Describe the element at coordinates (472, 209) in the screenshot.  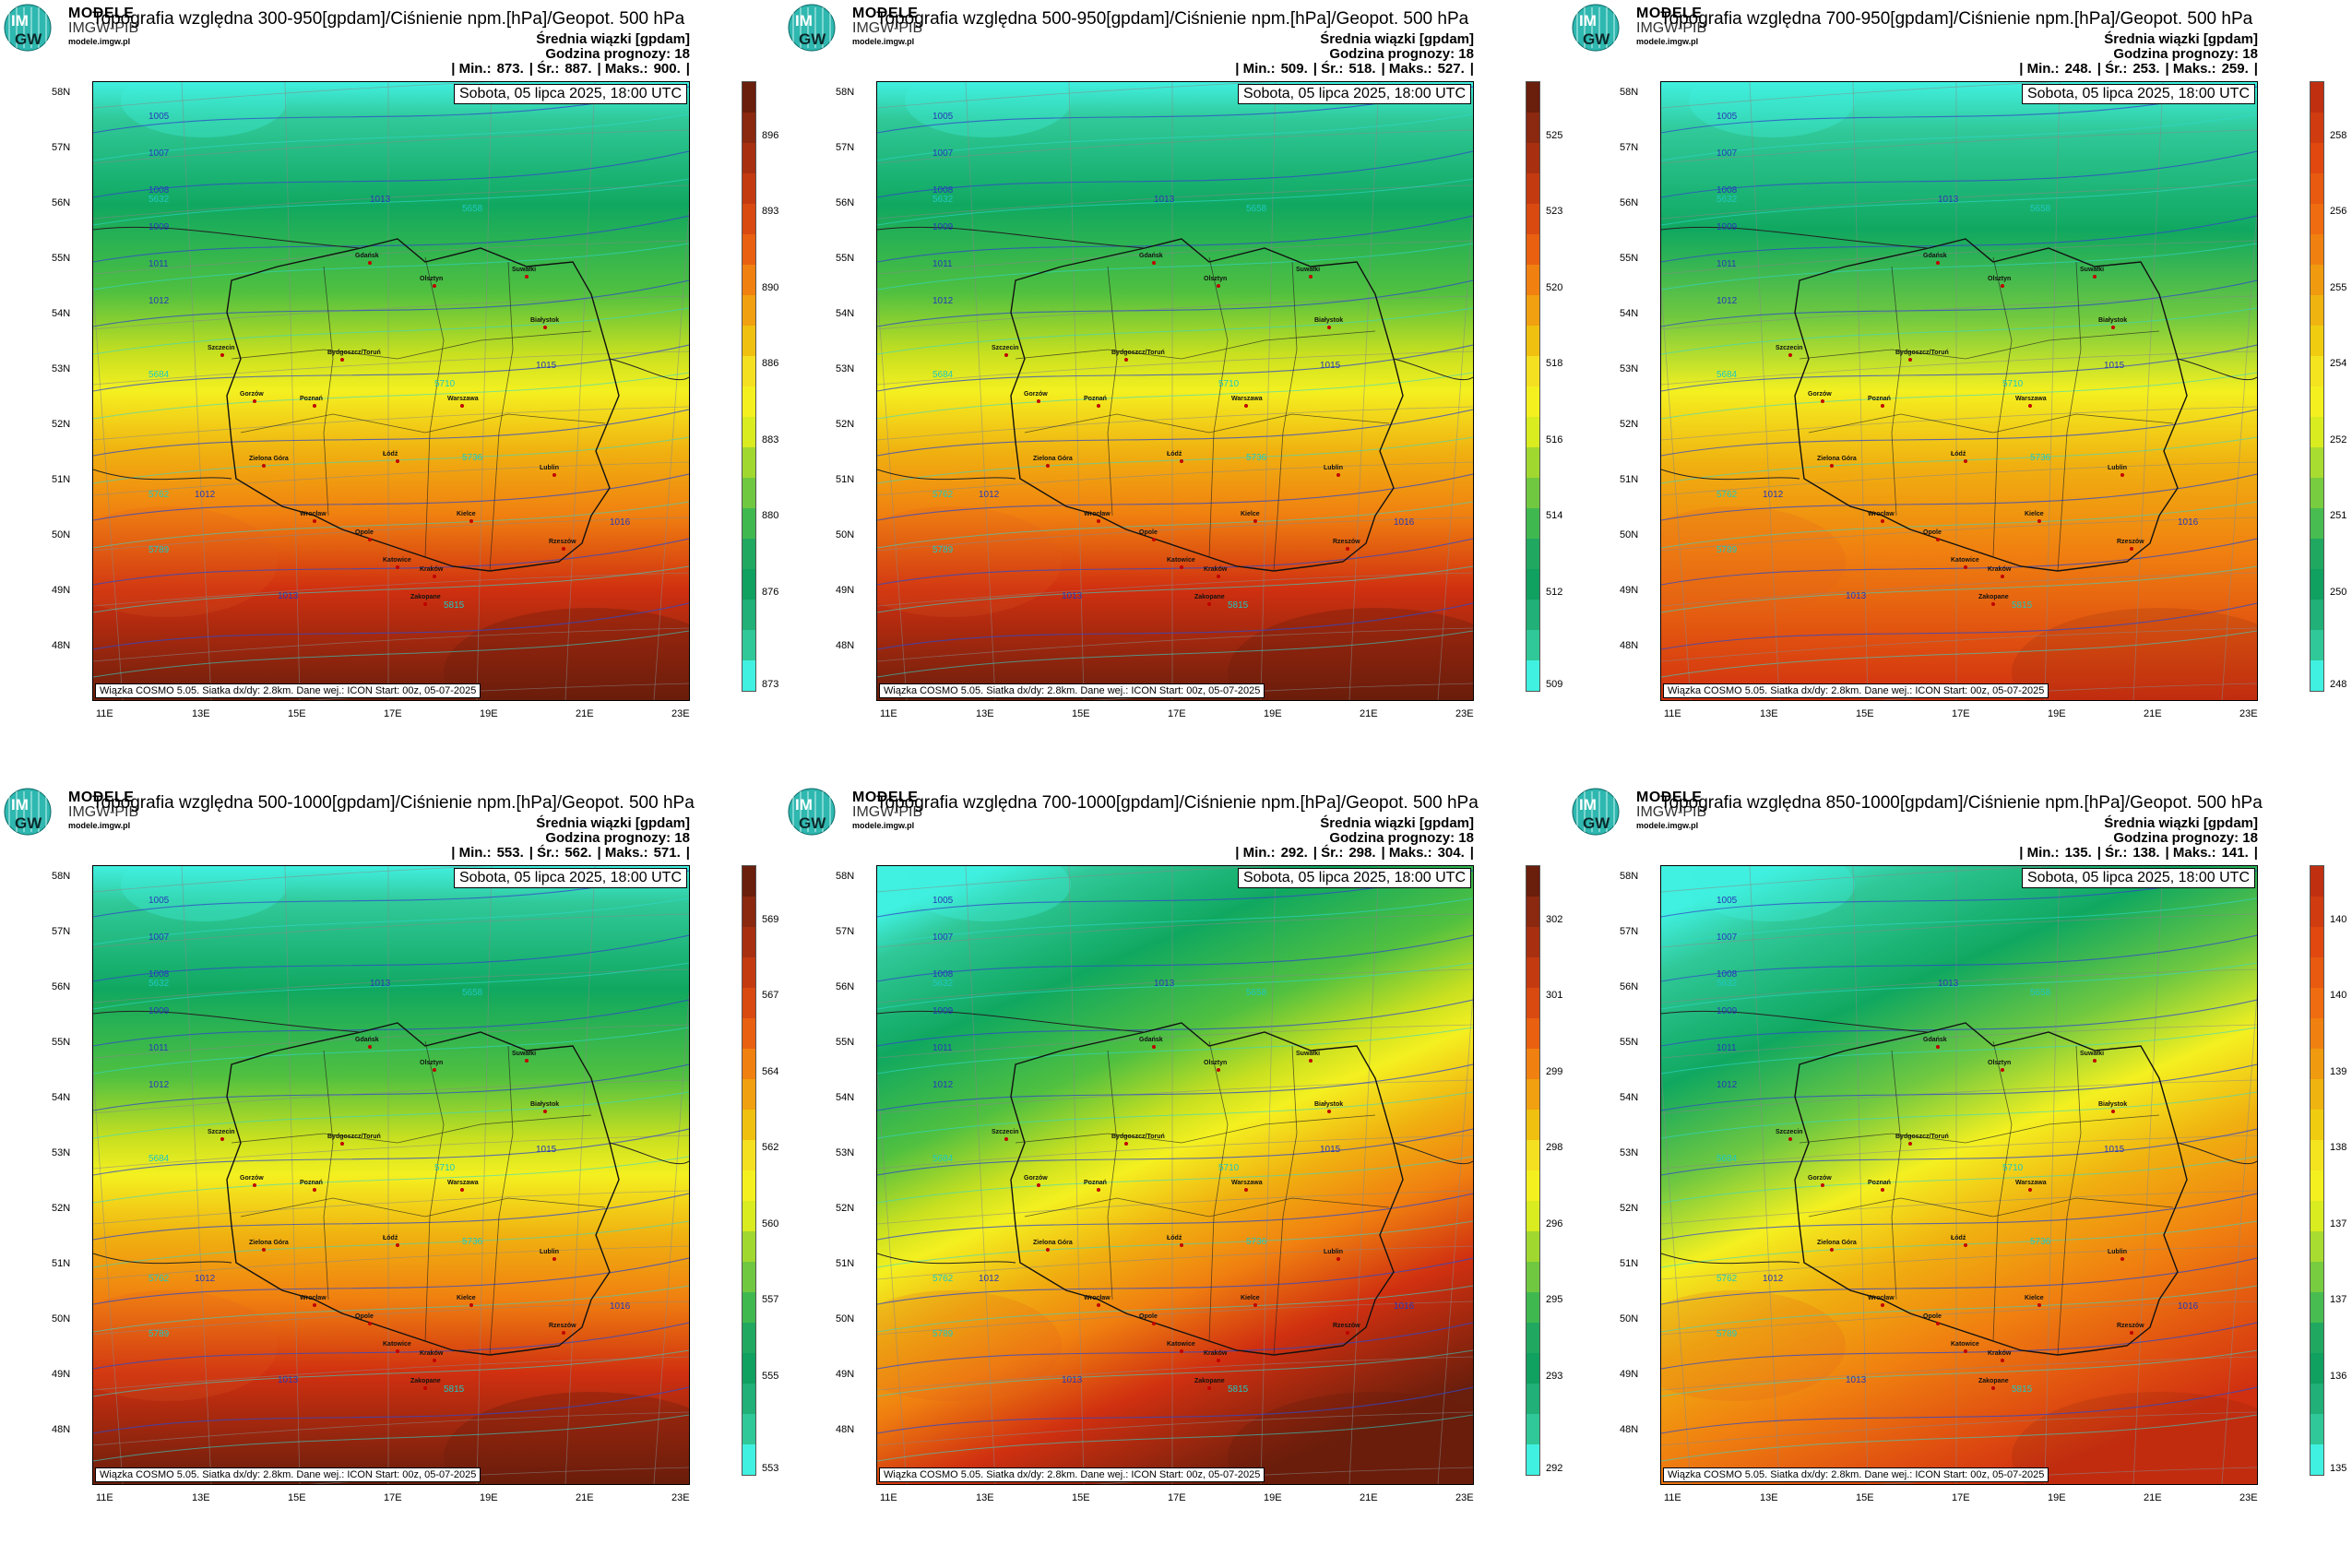
I see `geopotential-label: 5658` at that location.